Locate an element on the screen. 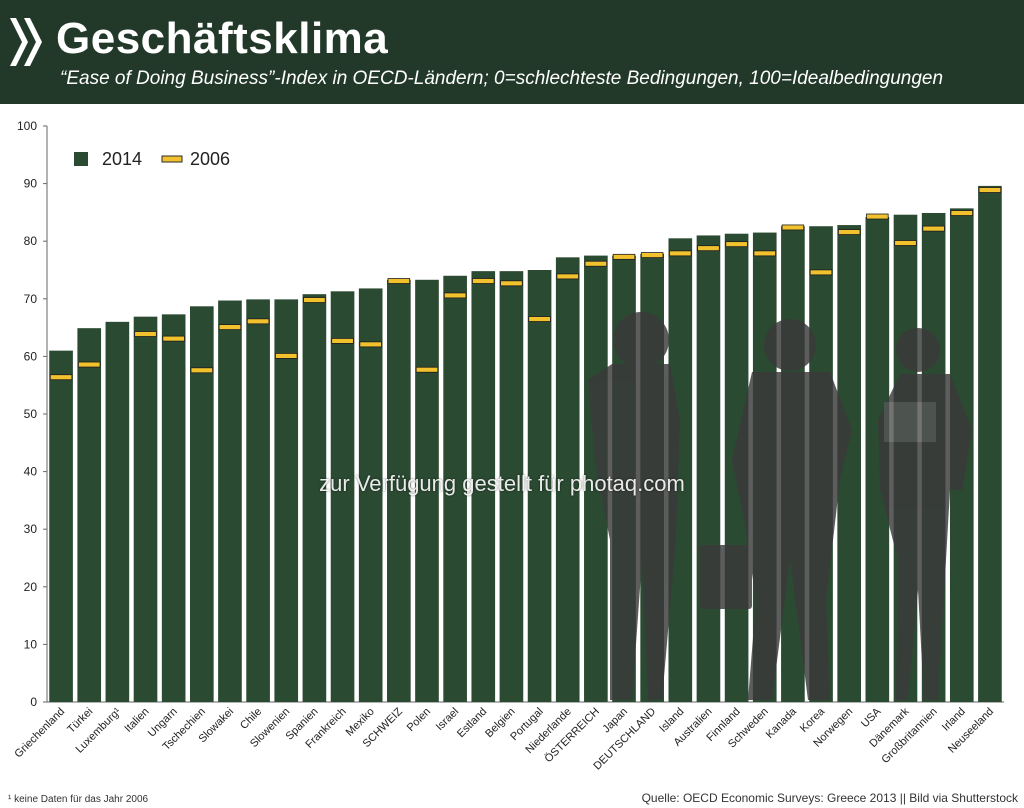 The width and height of the screenshot is (1024, 808). y-tick-label: 10 is located at coordinates (31, 644).